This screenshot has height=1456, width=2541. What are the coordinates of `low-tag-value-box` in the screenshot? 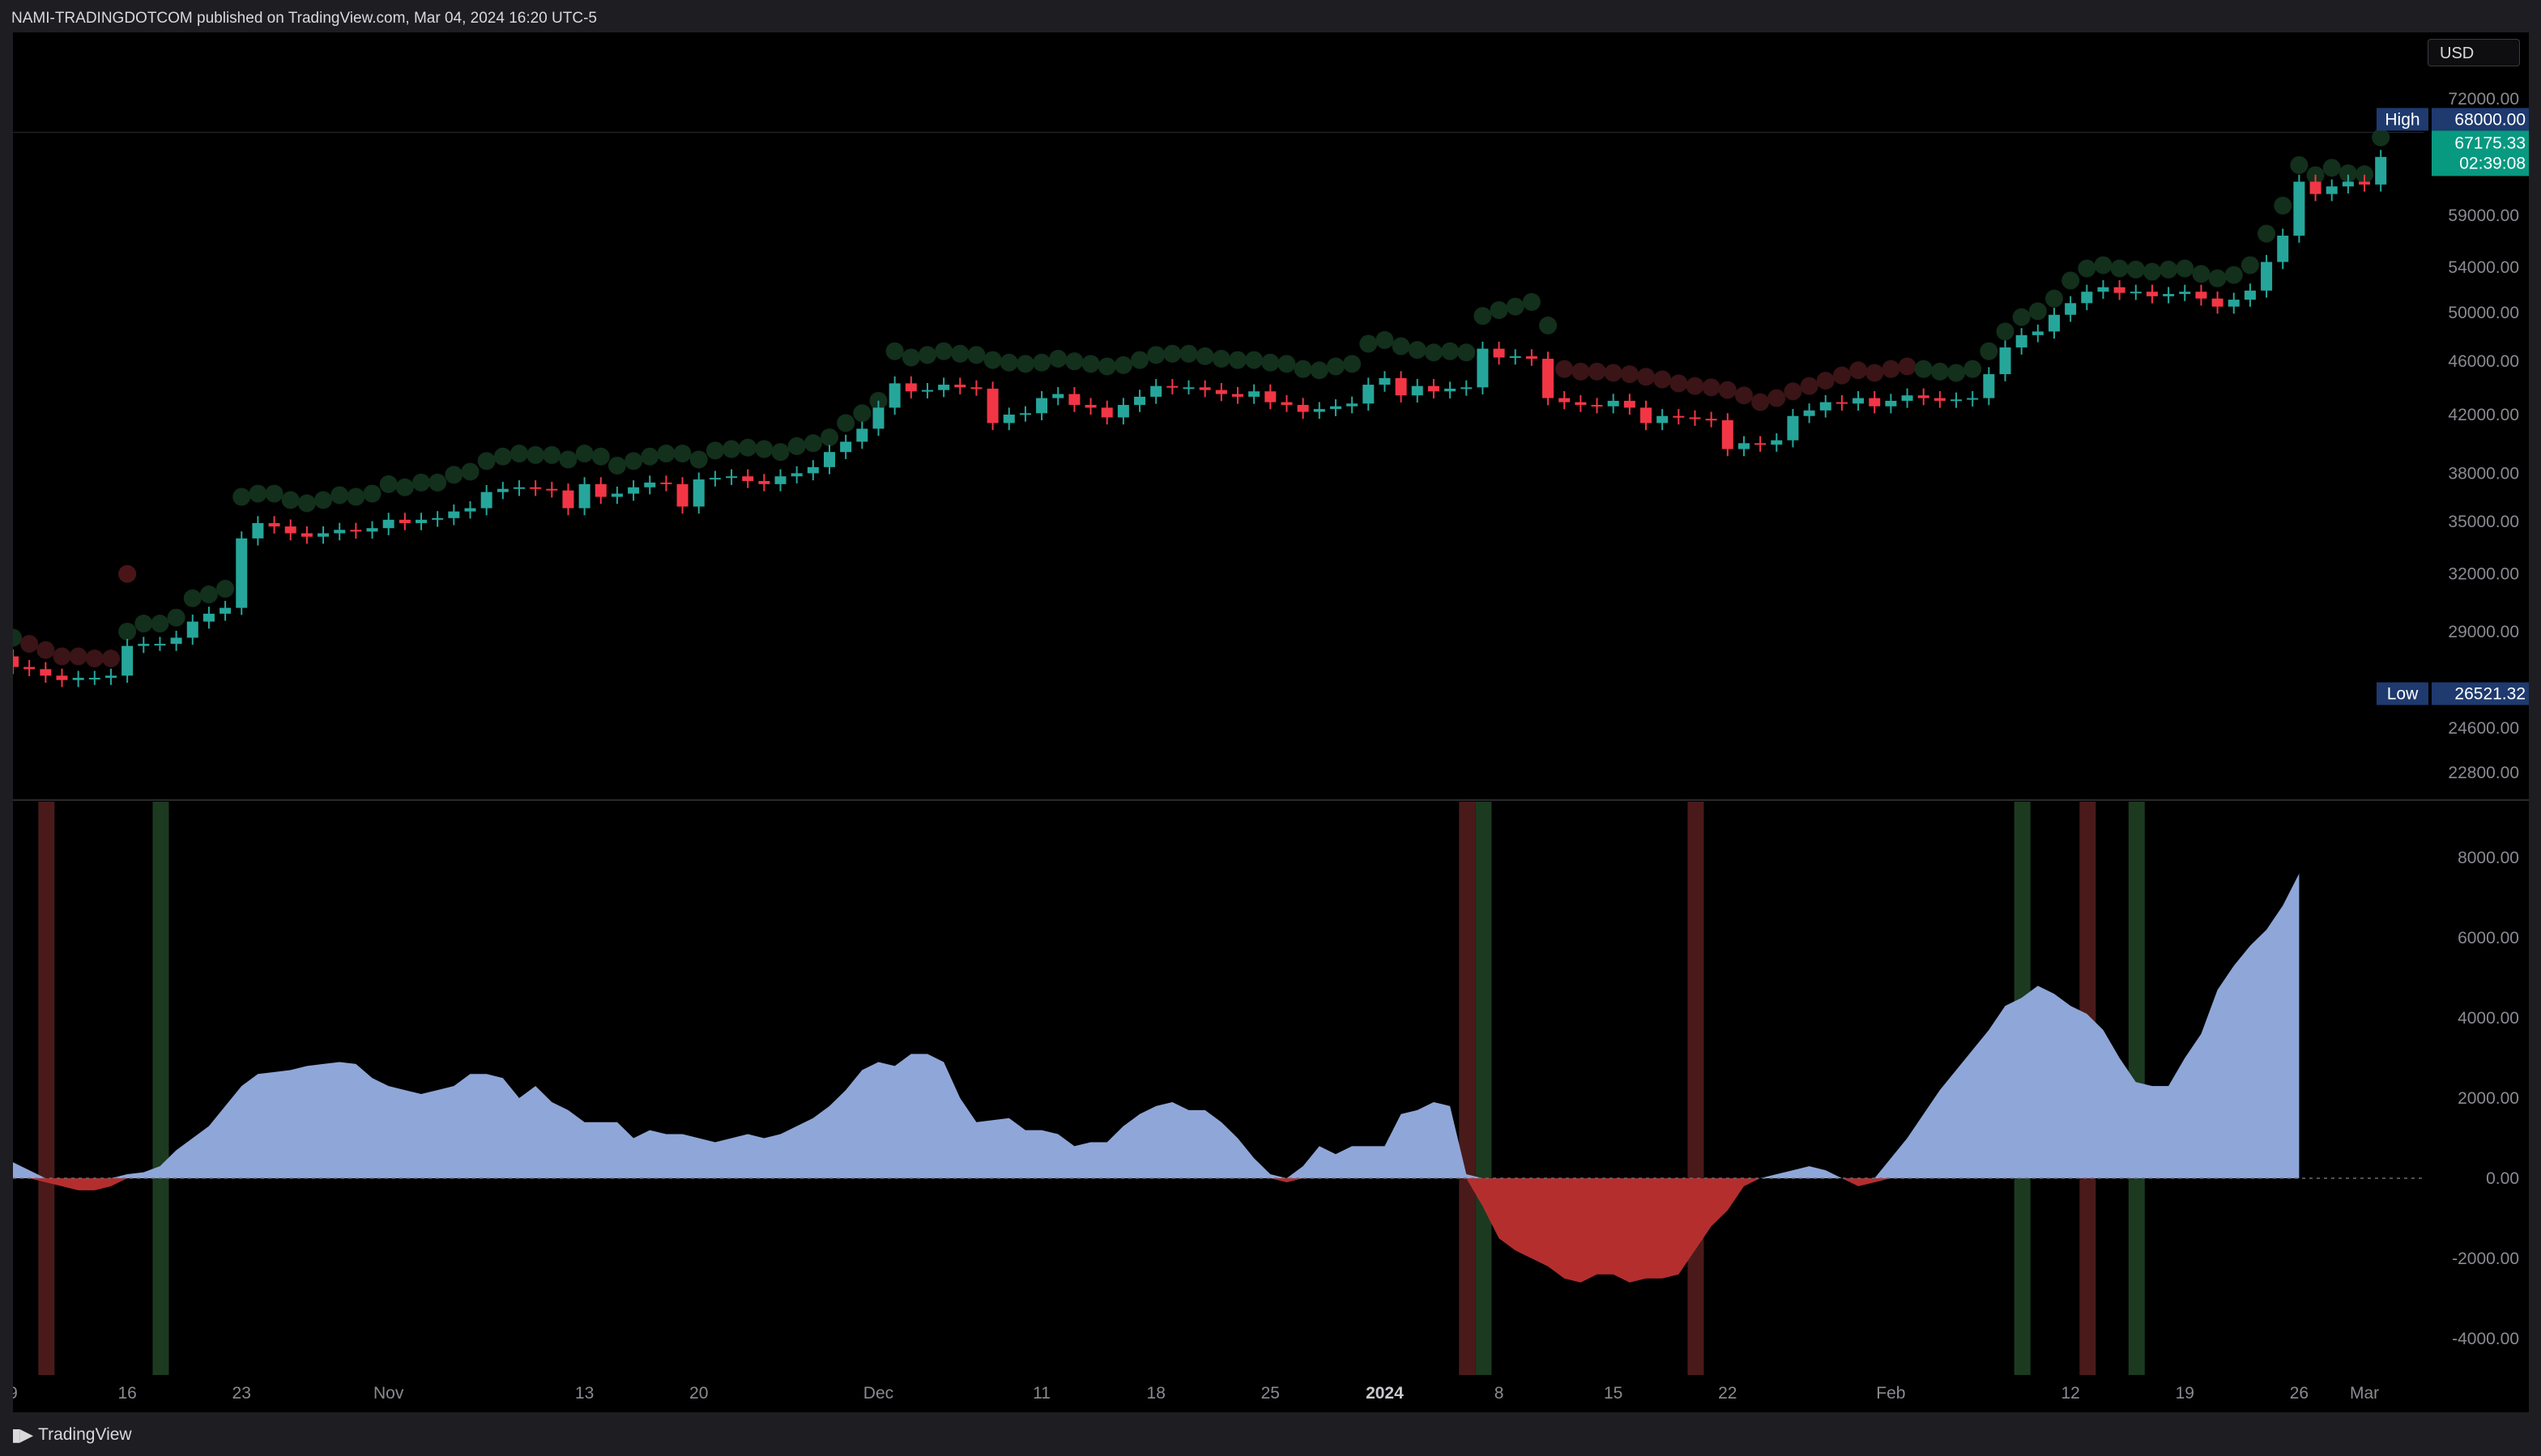 It's located at (2480, 693).